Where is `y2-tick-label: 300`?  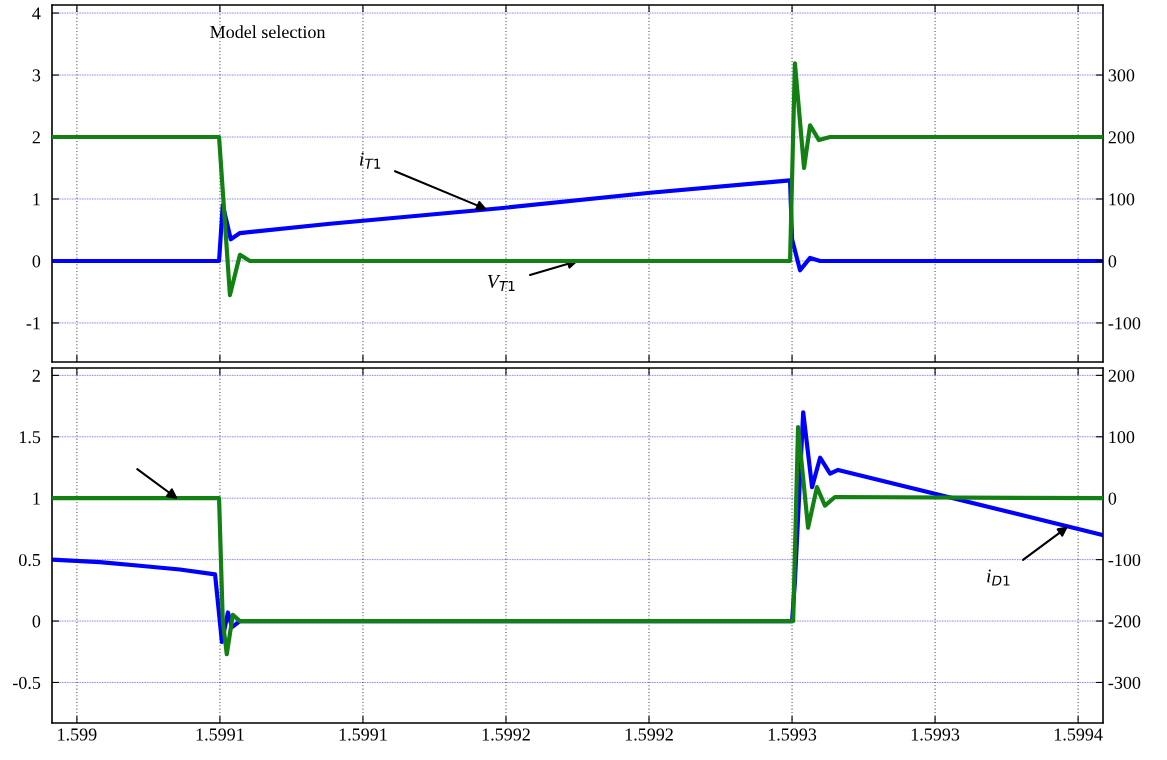
y2-tick-label: 300 is located at coordinates (1121, 75).